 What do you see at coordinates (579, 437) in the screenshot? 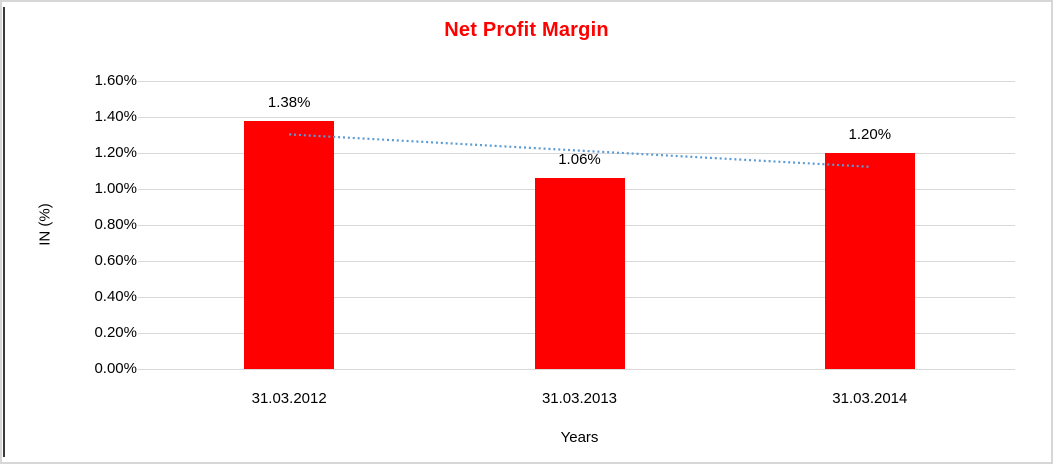
I see `x-axis-title: Years` at bounding box center [579, 437].